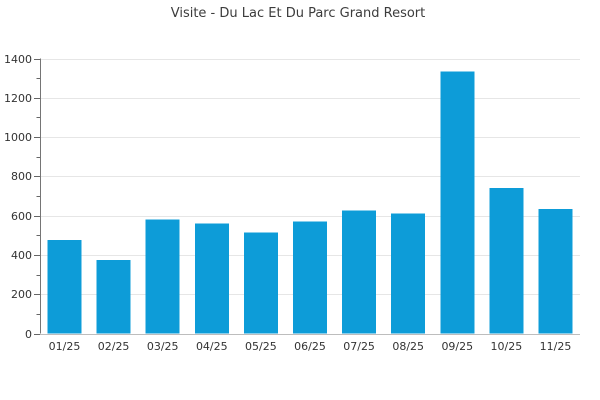 The image size is (600, 400). I want to click on x-tick-label: 07/25, so click(359, 346).